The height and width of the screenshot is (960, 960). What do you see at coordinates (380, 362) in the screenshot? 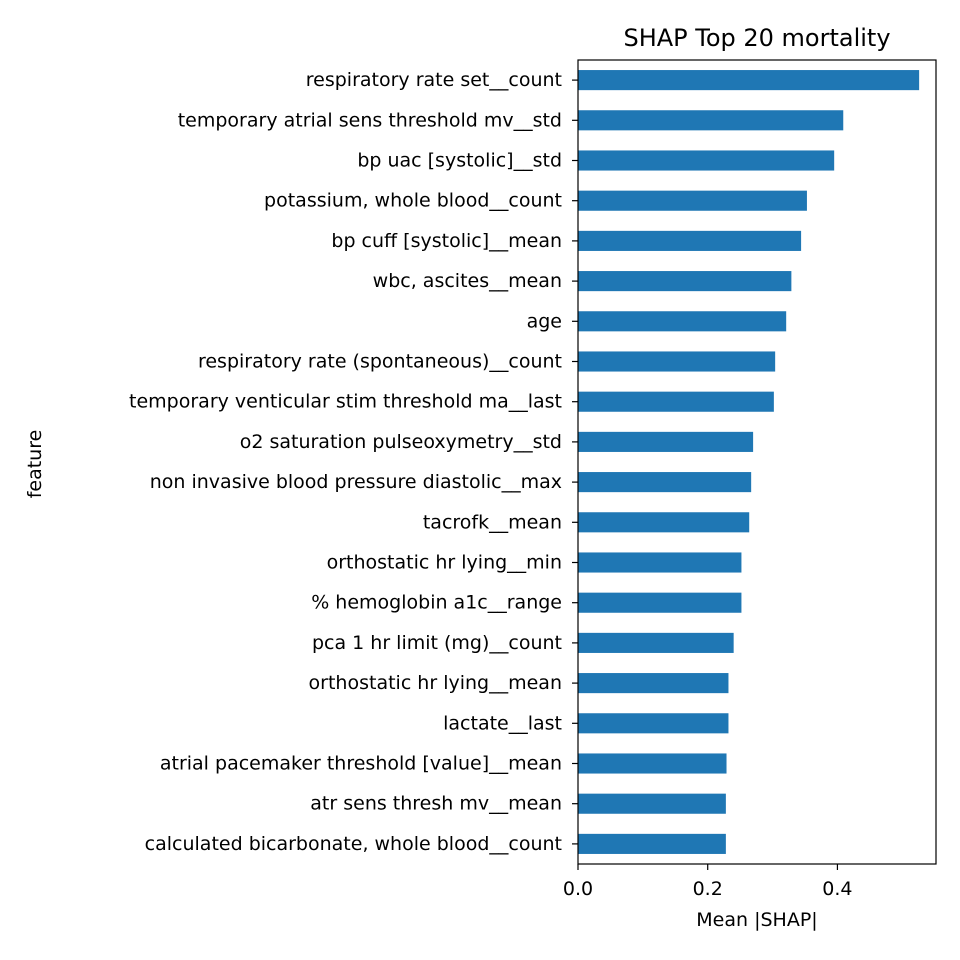
I see `y-tick-label: respiratory rate (spontaneous)__count` at bounding box center [380, 362].